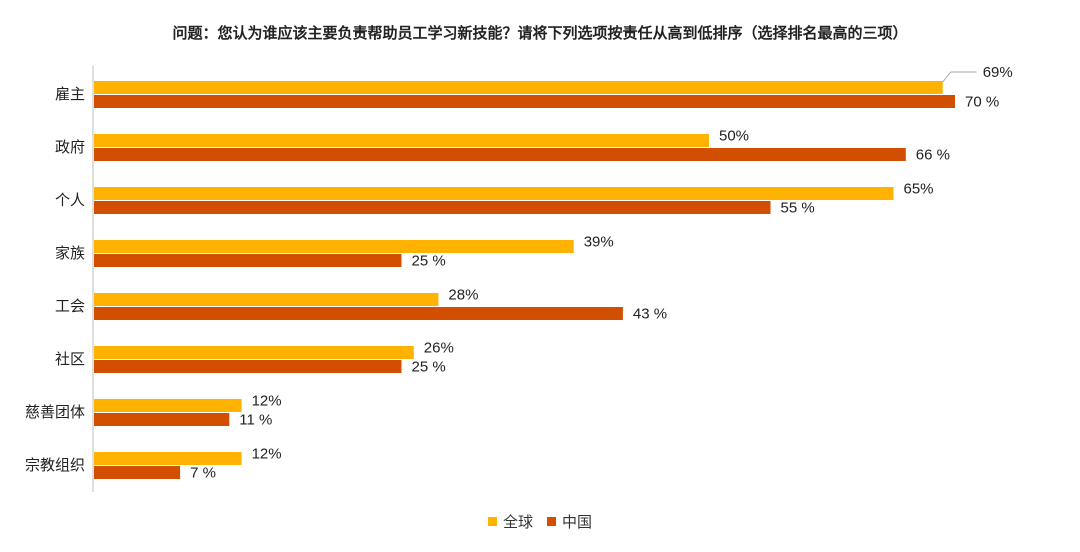  What do you see at coordinates (70, 253) in the screenshot?
I see `category-label: 家族` at bounding box center [70, 253].